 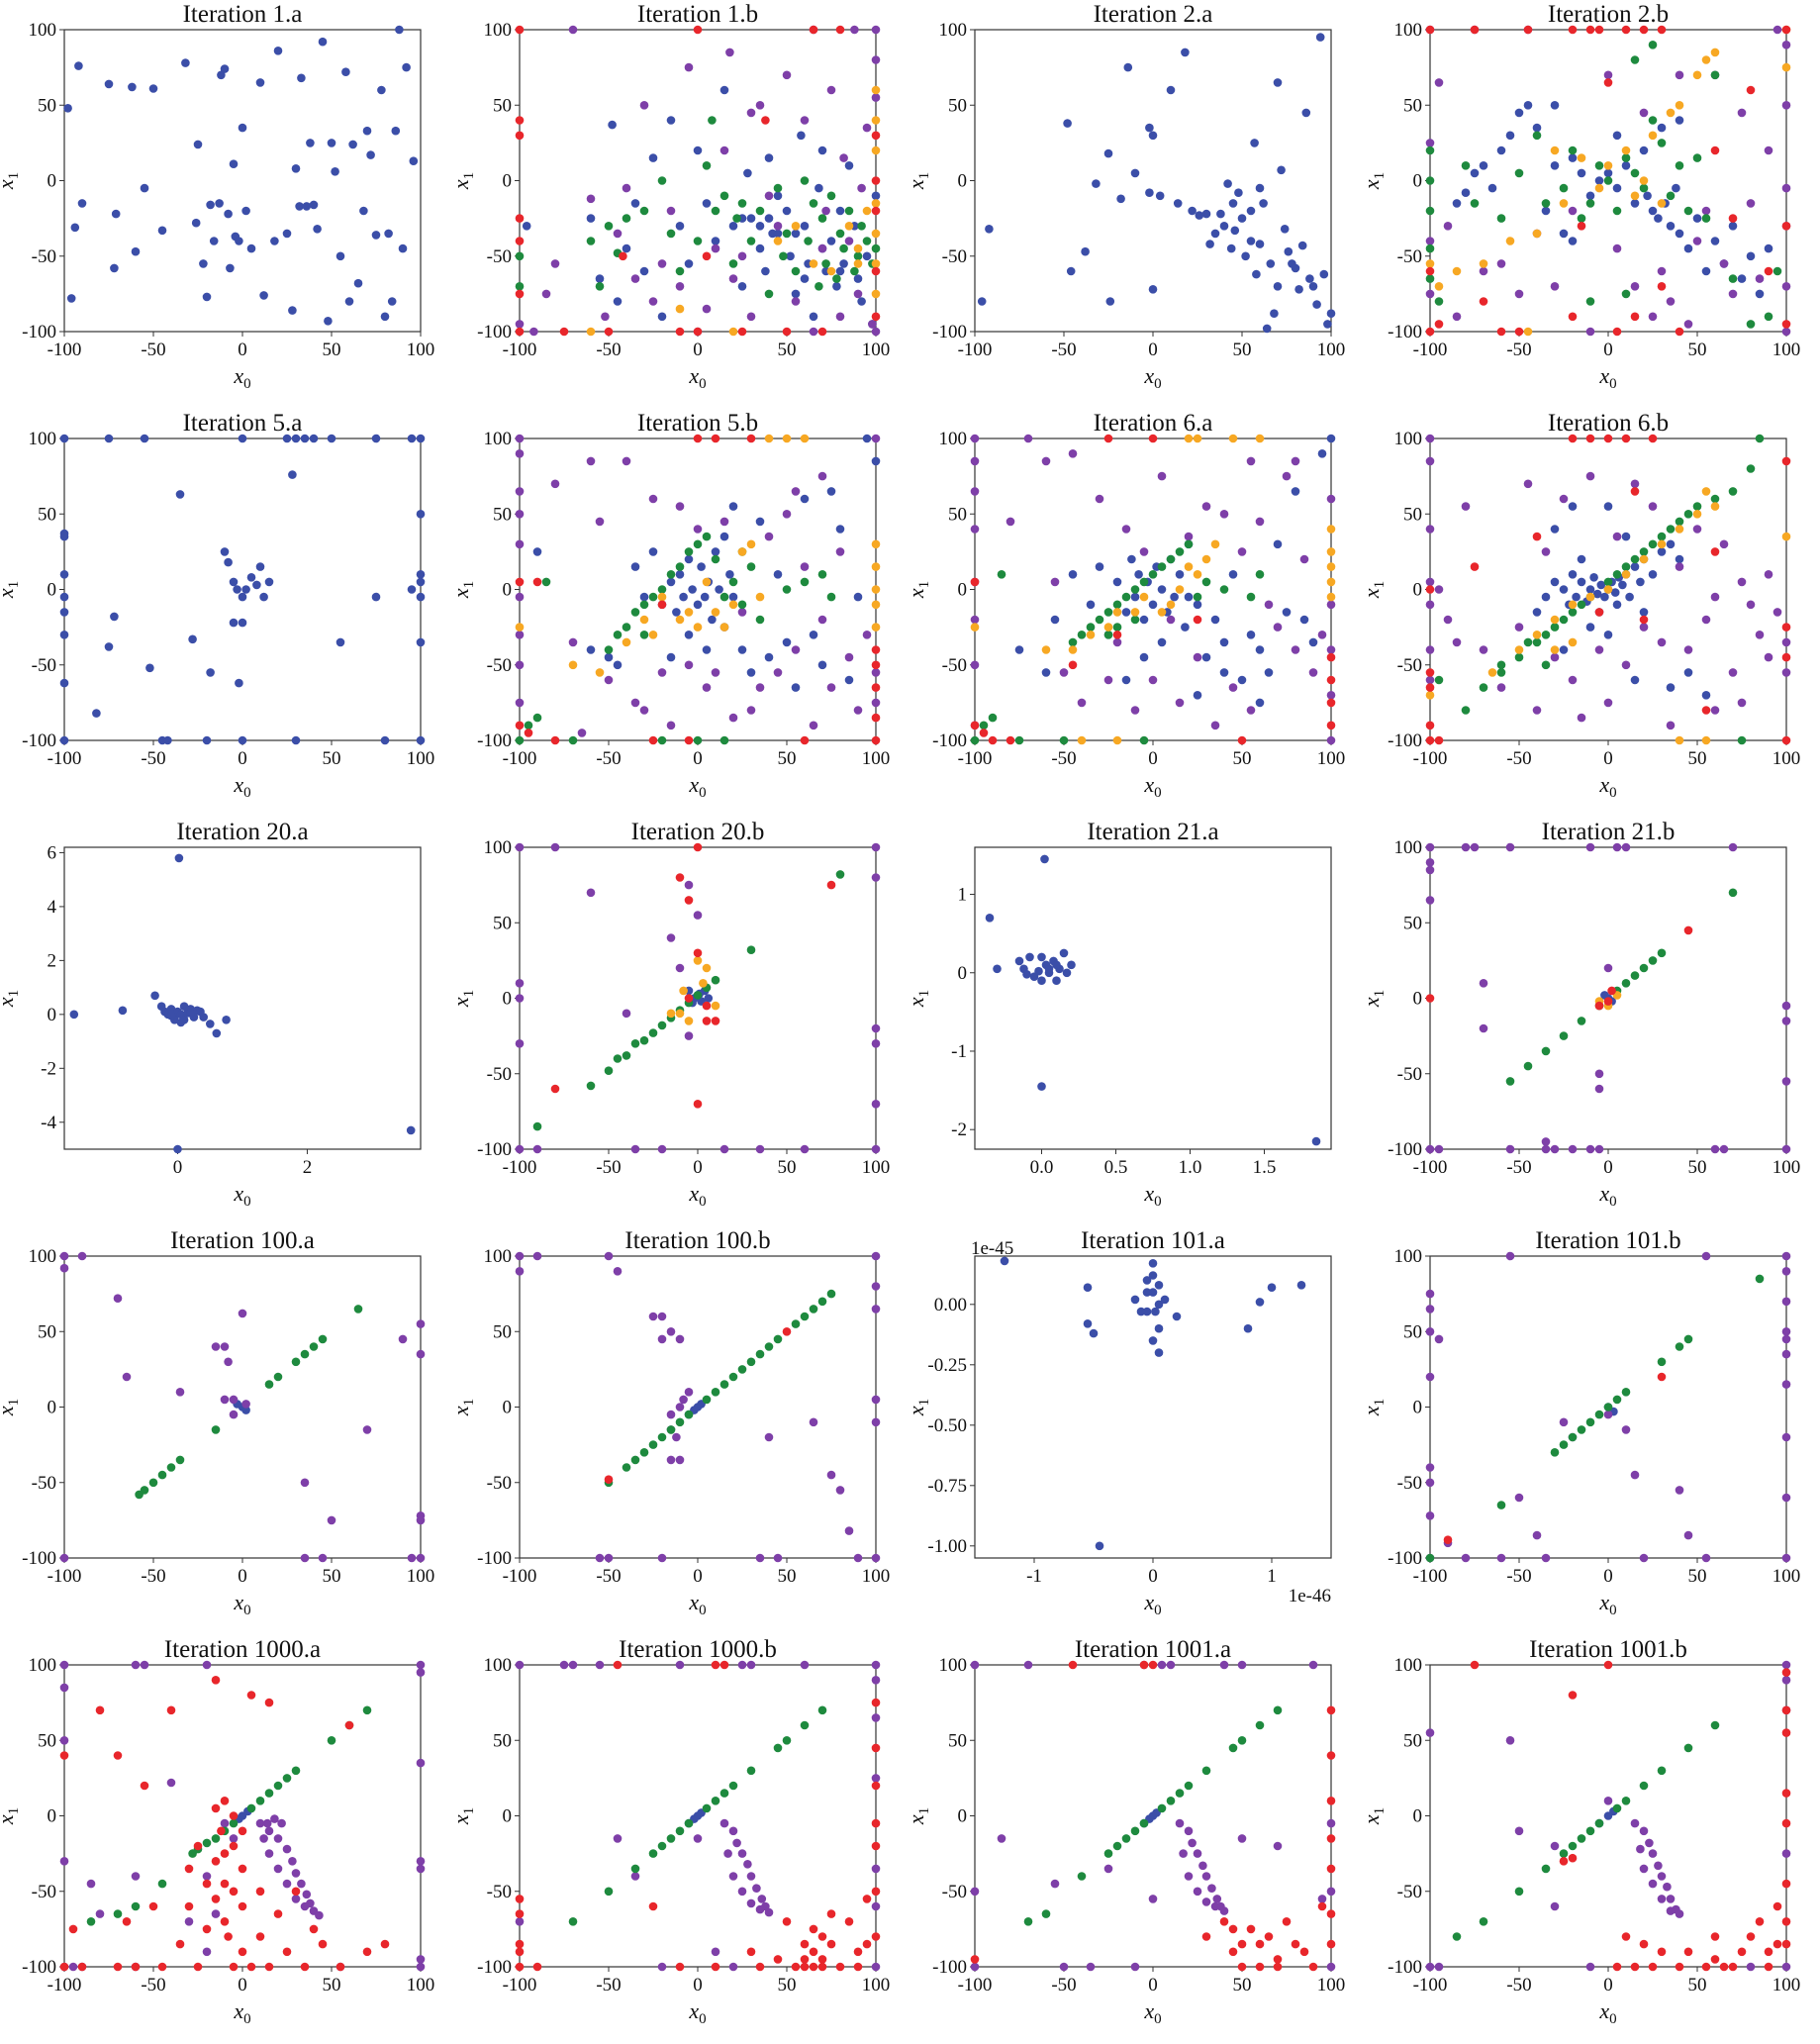 What do you see at coordinates (1152, 1195) in the screenshot?
I see `x-axis-label: x0` at bounding box center [1152, 1195].